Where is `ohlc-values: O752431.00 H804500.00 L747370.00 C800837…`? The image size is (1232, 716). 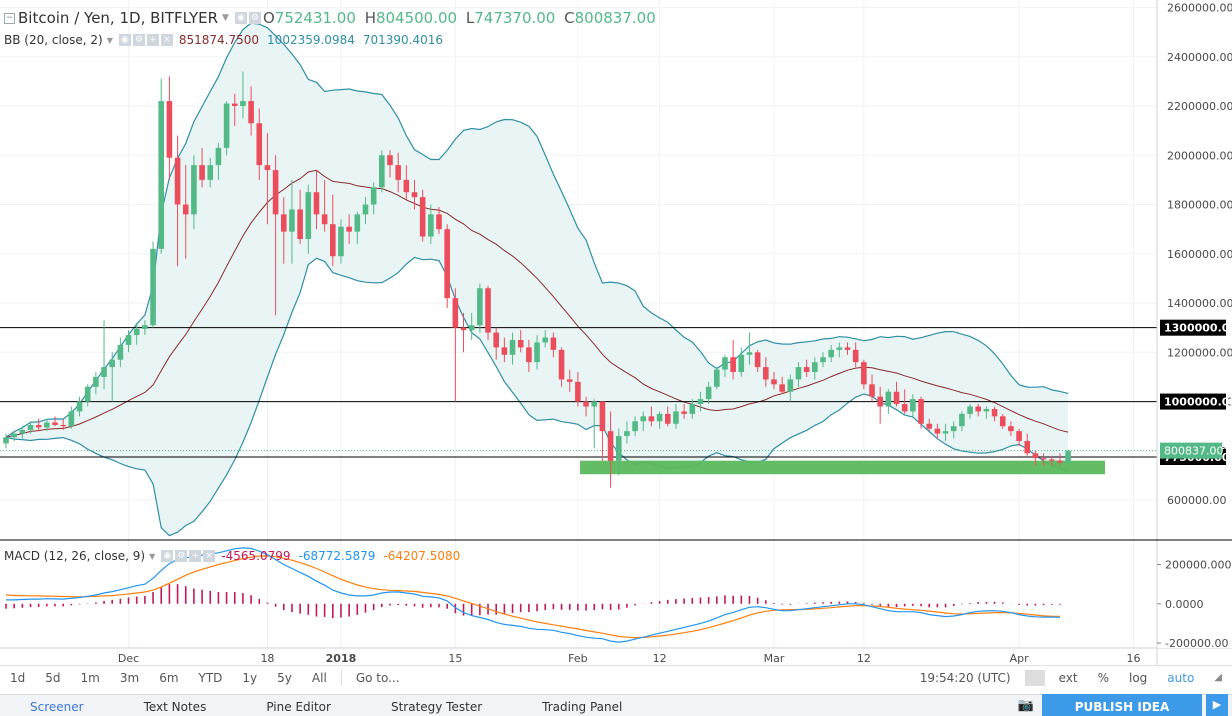 ohlc-values: O752431.00 H804500.00 L747370.00 C800837… is located at coordinates (459, 18).